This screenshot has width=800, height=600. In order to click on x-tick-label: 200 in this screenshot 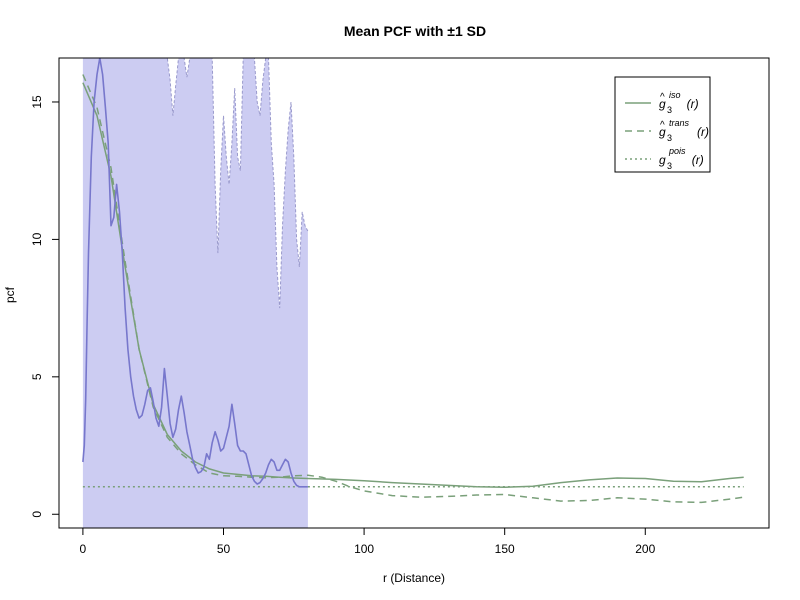, I will do `click(645, 549)`.